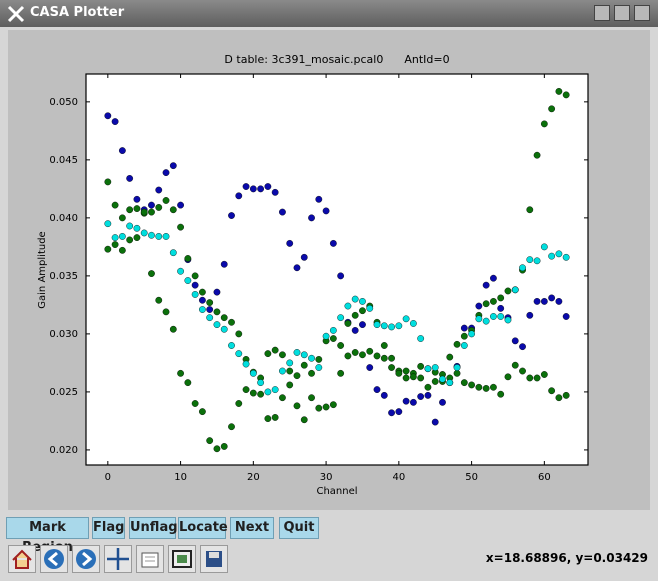 The image size is (658, 581). Describe the element at coordinates (108, 477) in the screenshot. I see `x-tick-label: 0` at that location.